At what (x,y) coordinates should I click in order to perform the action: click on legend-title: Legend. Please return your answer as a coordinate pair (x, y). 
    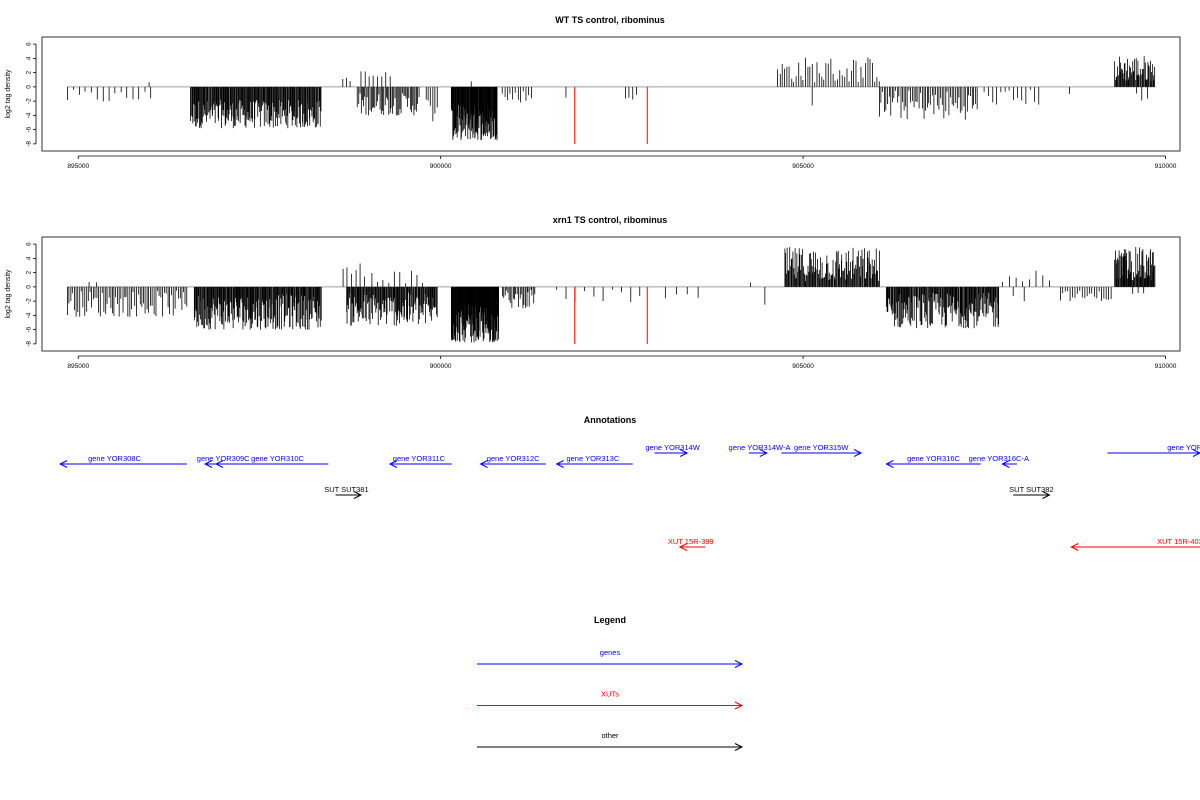
    Looking at the image, I should click on (610, 620).